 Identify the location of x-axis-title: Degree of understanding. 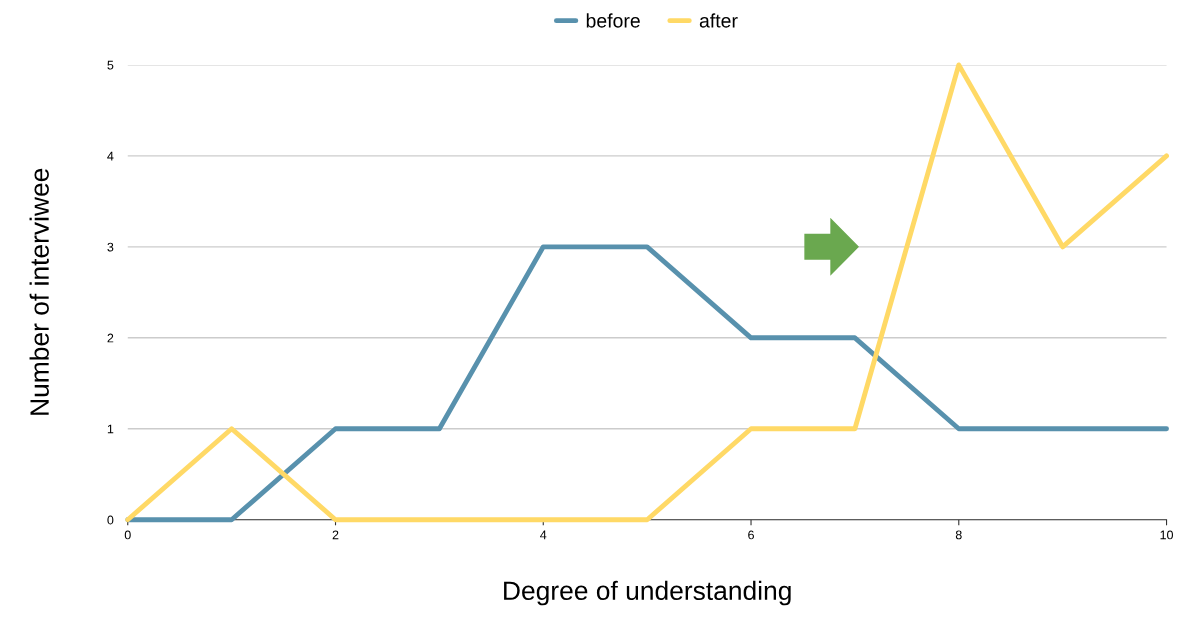
(647, 593).